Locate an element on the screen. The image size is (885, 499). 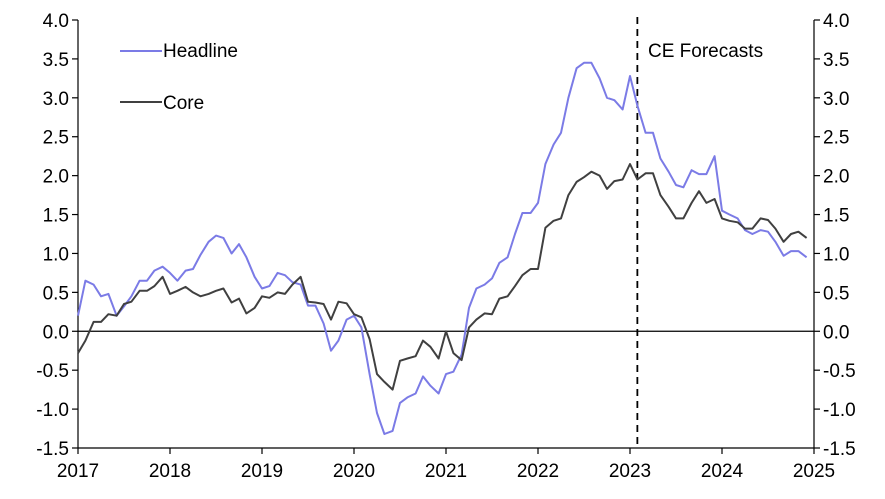
y-tick-label-right: 2.0 is located at coordinates (836, 177).